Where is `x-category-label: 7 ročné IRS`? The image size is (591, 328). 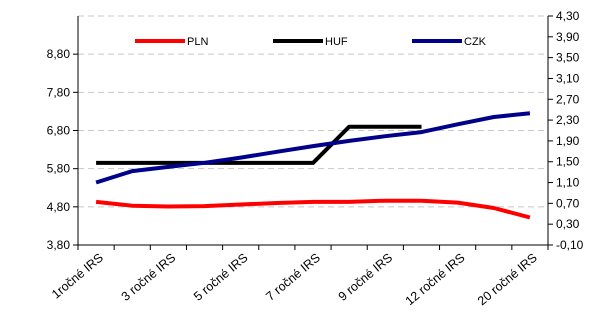
x-category-label: 7 ročné IRS is located at coordinates (293, 277).